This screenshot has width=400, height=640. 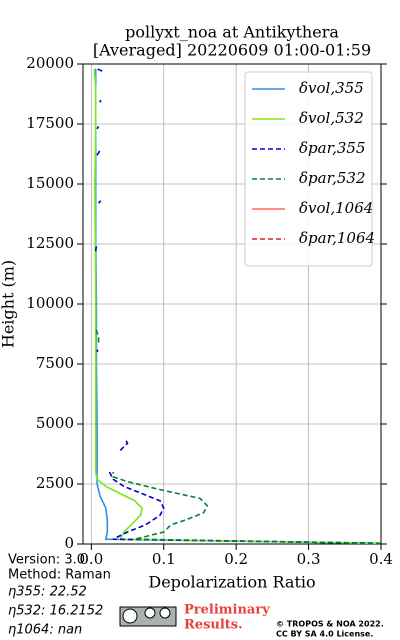 What do you see at coordinates (381, 559) in the screenshot?
I see `x-tick-label: 0.4` at bounding box center [381, 559].